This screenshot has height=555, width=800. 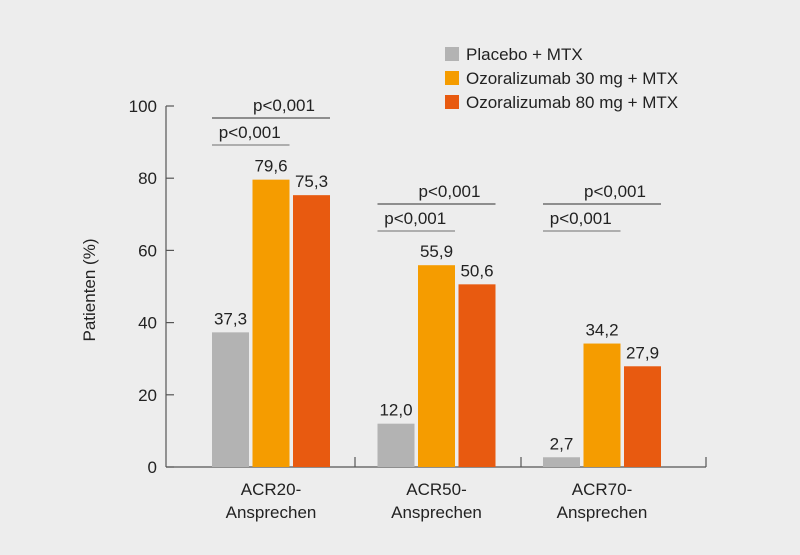 I want to click on y-tick-label: 40, so click(x=147, y=323).